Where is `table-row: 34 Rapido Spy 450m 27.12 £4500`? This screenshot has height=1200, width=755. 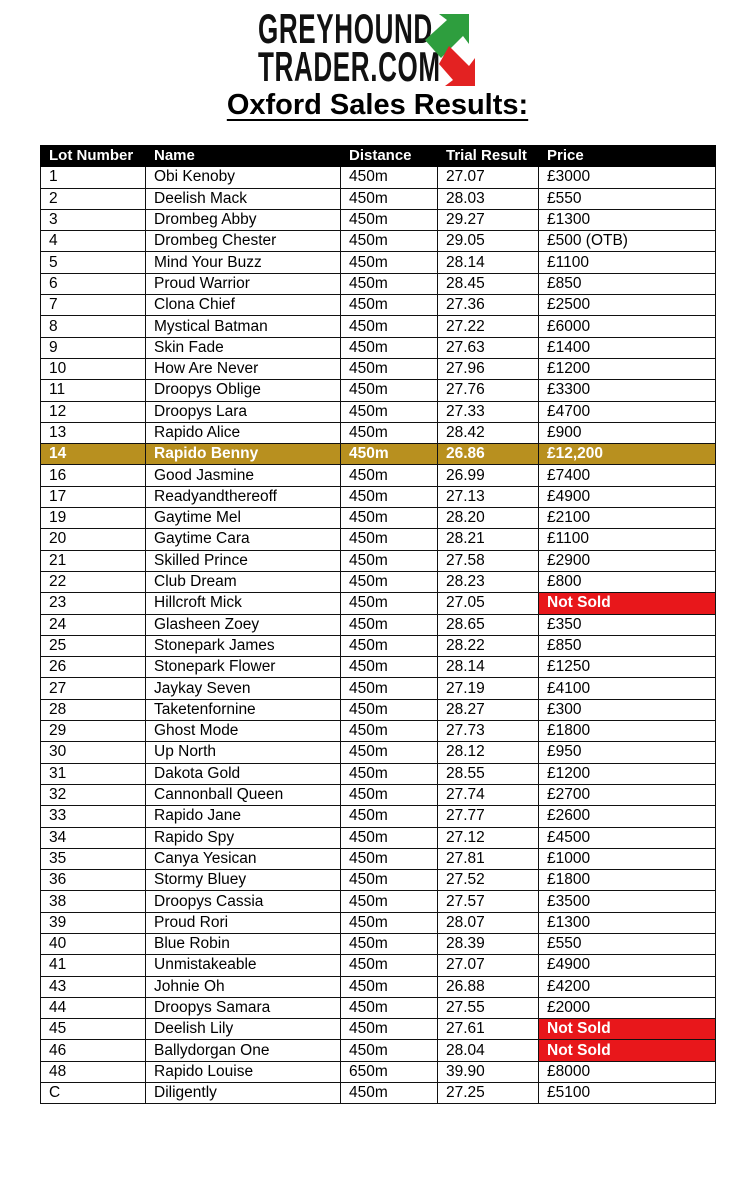 table-row: 34 Rapido Spy 450m 27.12 £4500 is located at coordinates (378, 837).